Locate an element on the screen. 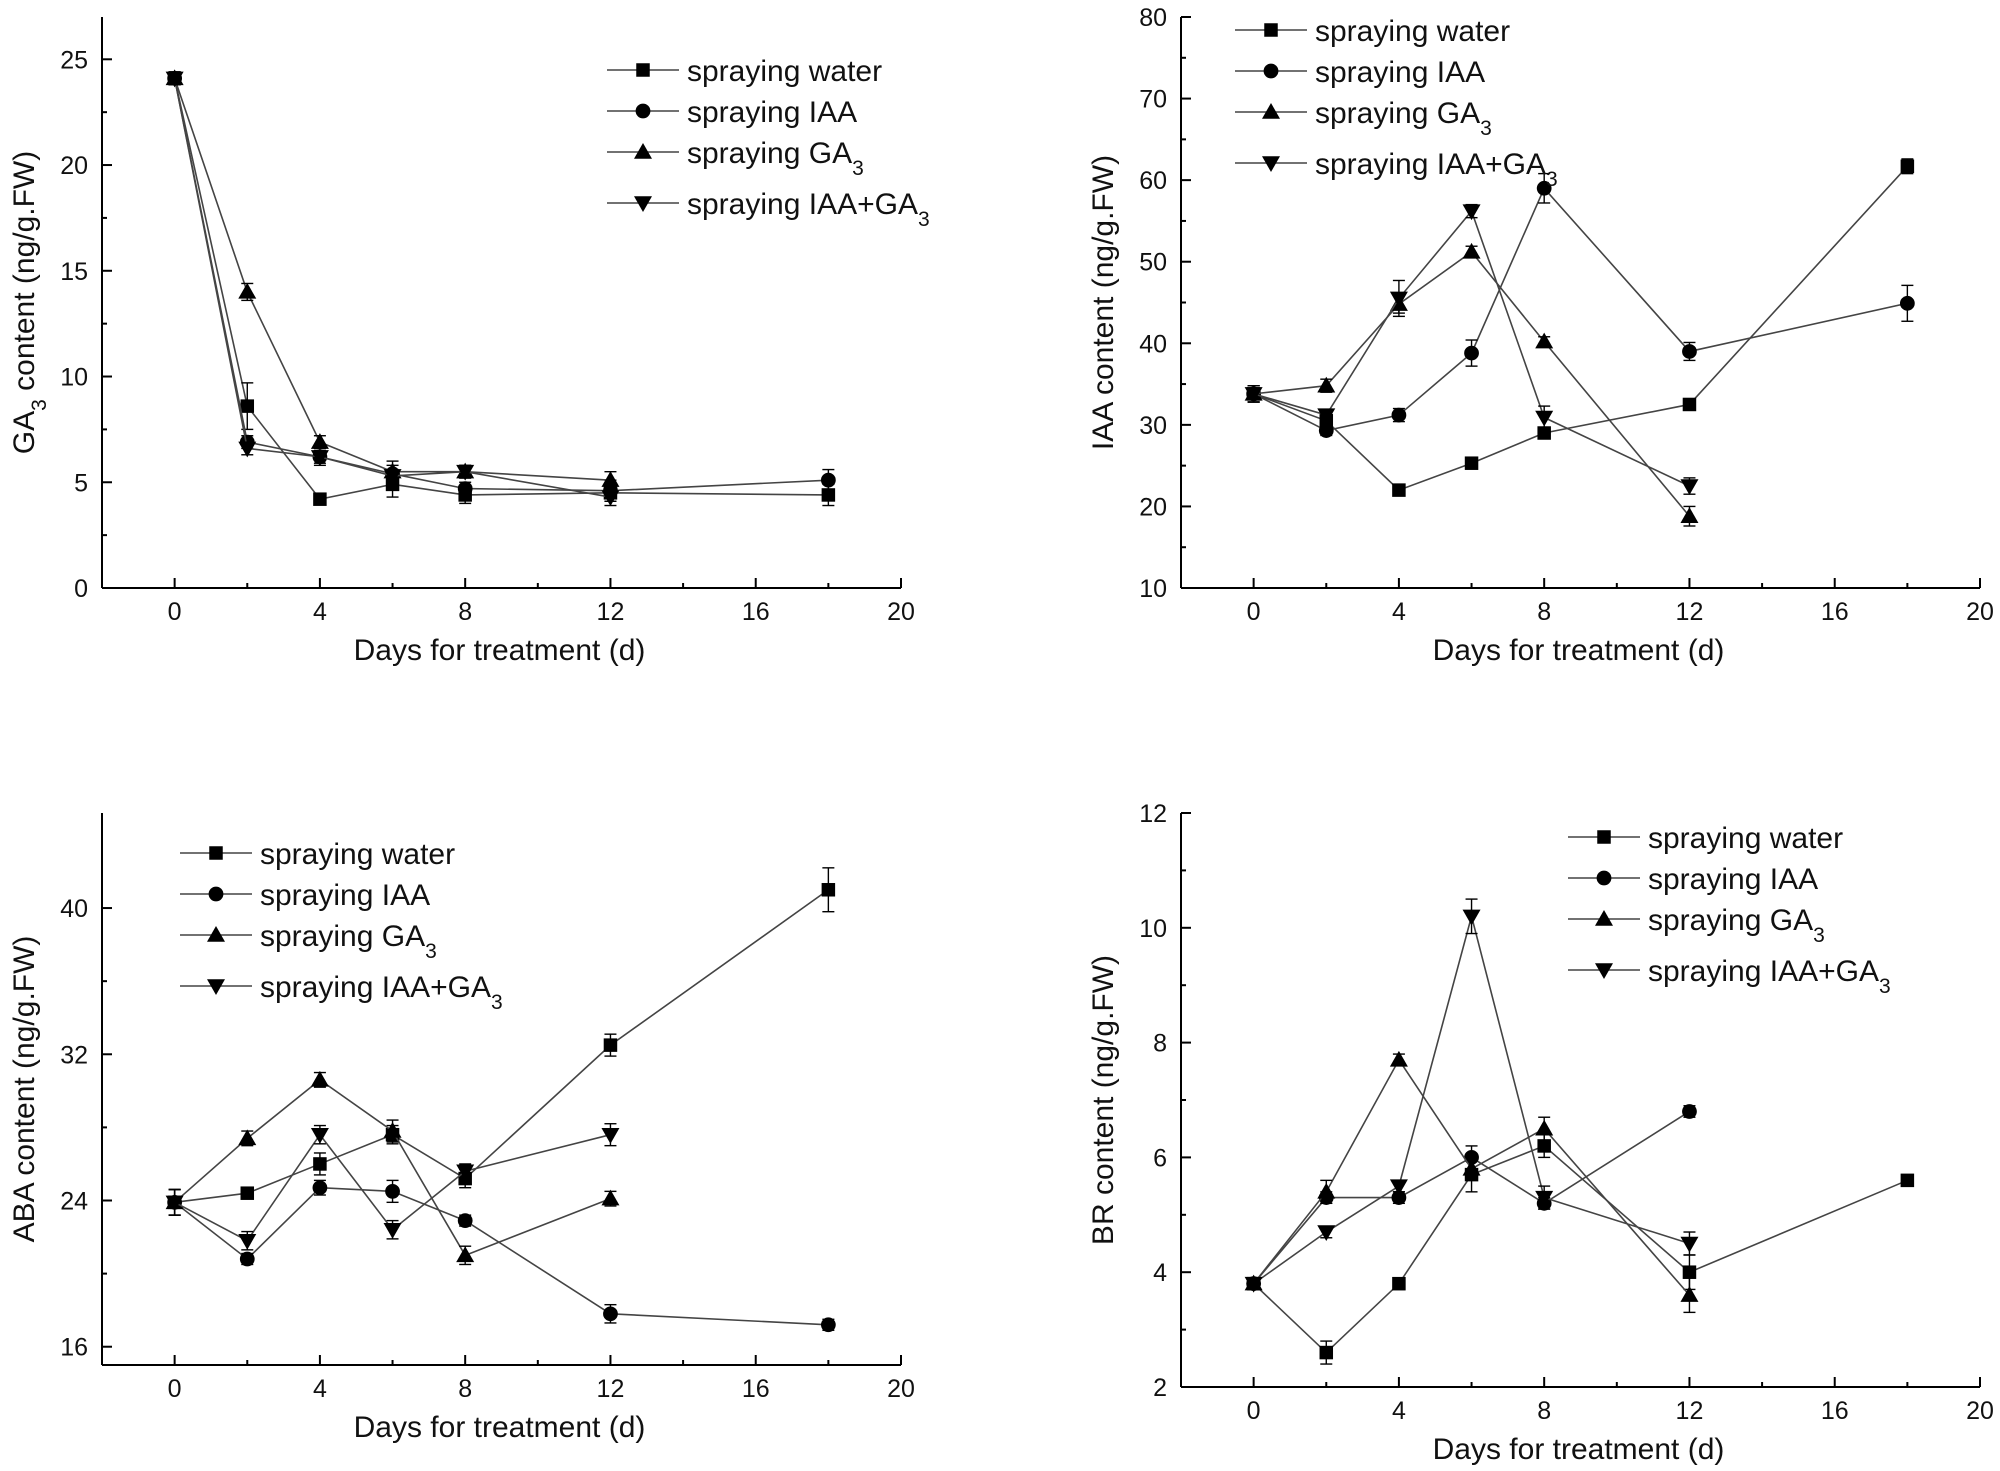 The image size is (2000, 1471). y-axis-title: BR content (ng/g.FW) is located at coordinates (1103, 1100).